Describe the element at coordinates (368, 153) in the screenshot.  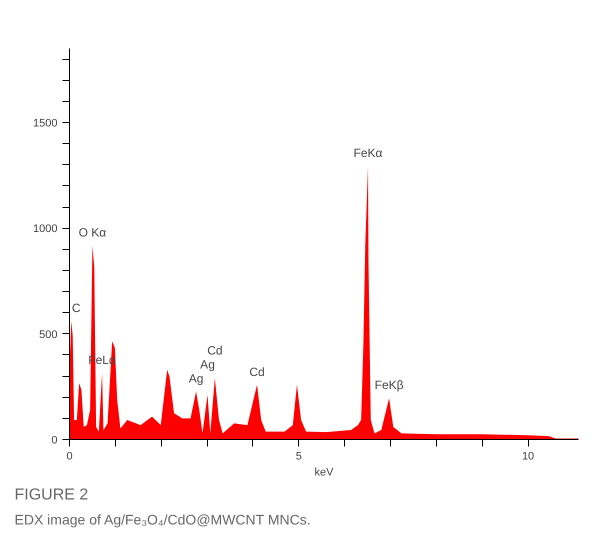
I see `annotation: FeKα` at that location.